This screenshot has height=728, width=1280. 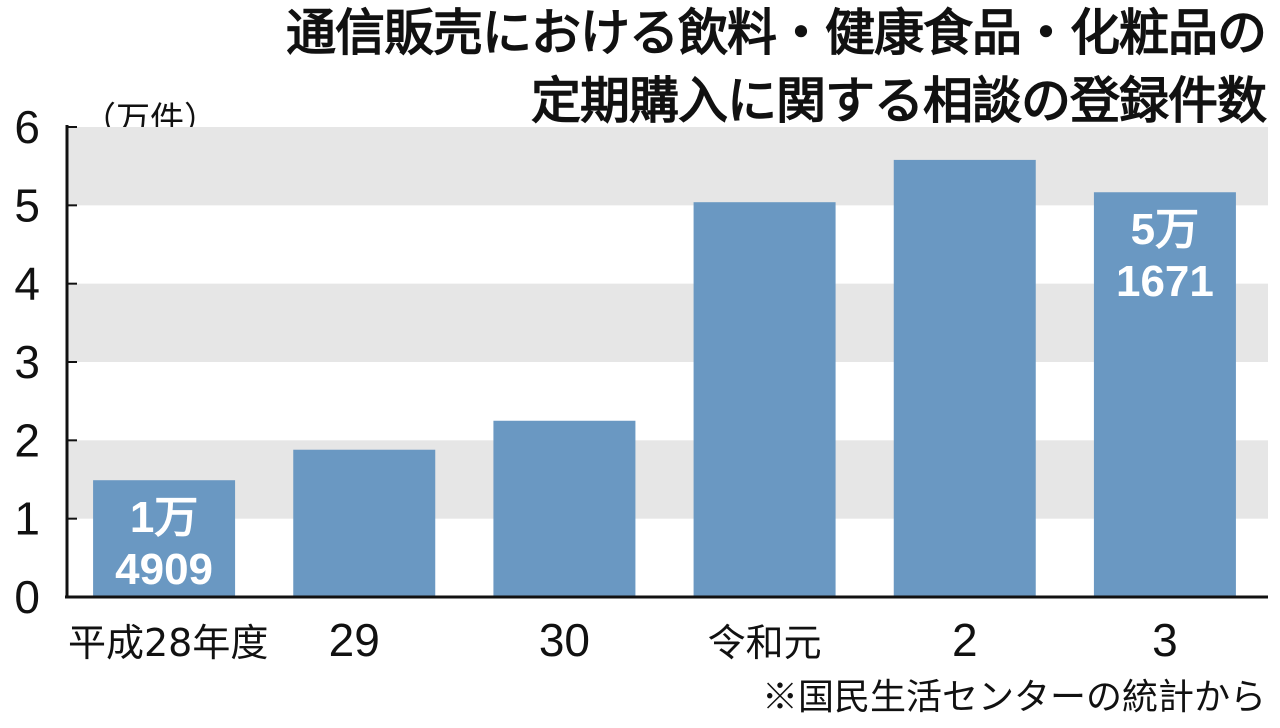 I want to click on y-tick-label-1: 1, so click(x=27, y=519).